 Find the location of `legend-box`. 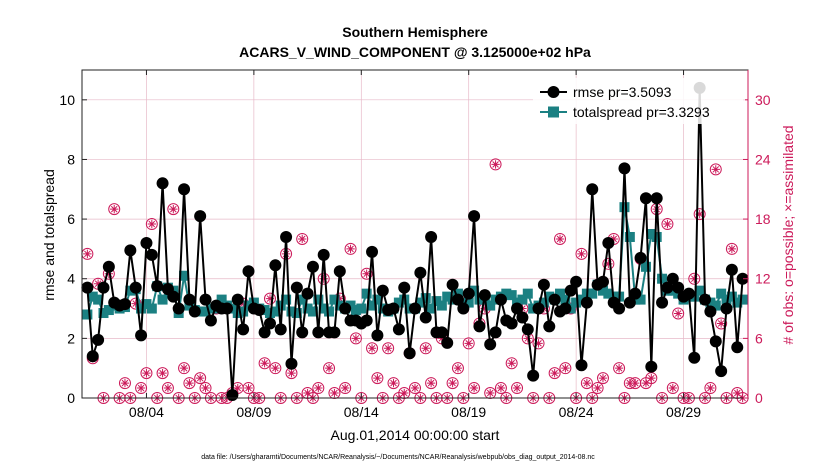

legend-box is located at coordinates (639, 101).